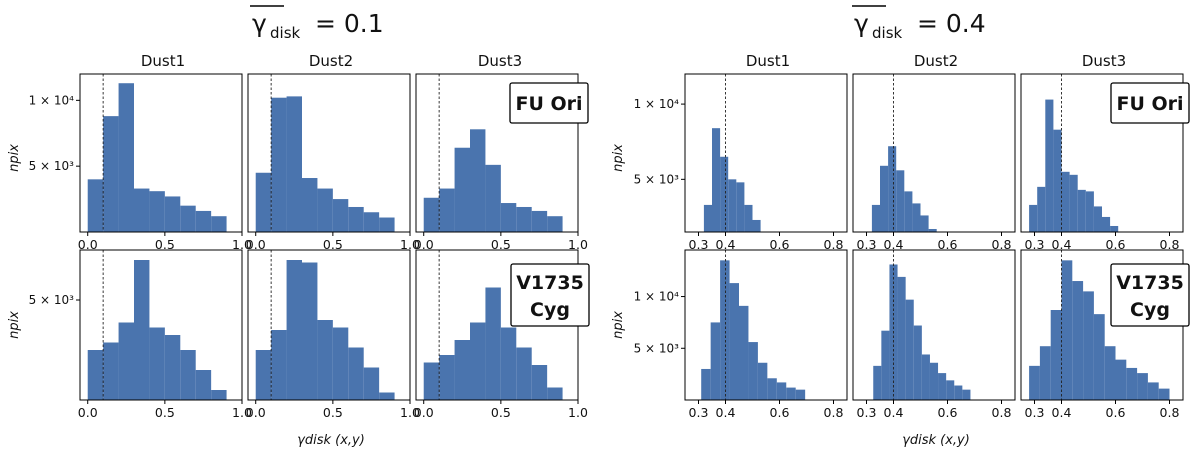 This screenshot has height=450, width=1200. Describe the element at coordinates (951, 23) in the screenshot. I see `title-value-right: = 0.4` at that location.